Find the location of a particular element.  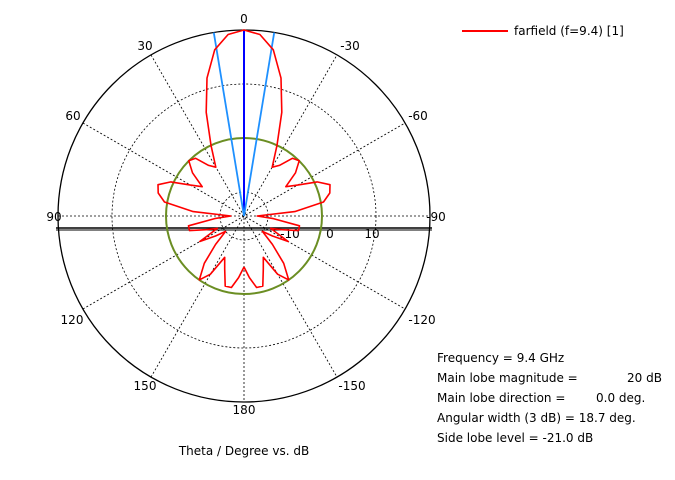

legend: farfield (f=9.4) [1] is located at coordinates (543, 31).